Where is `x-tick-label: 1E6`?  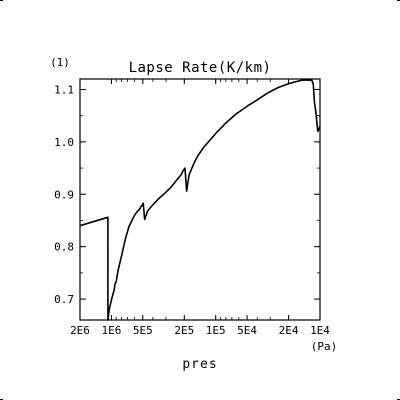 x-tick-label: 1E6 is located at coordinates (111, 330).